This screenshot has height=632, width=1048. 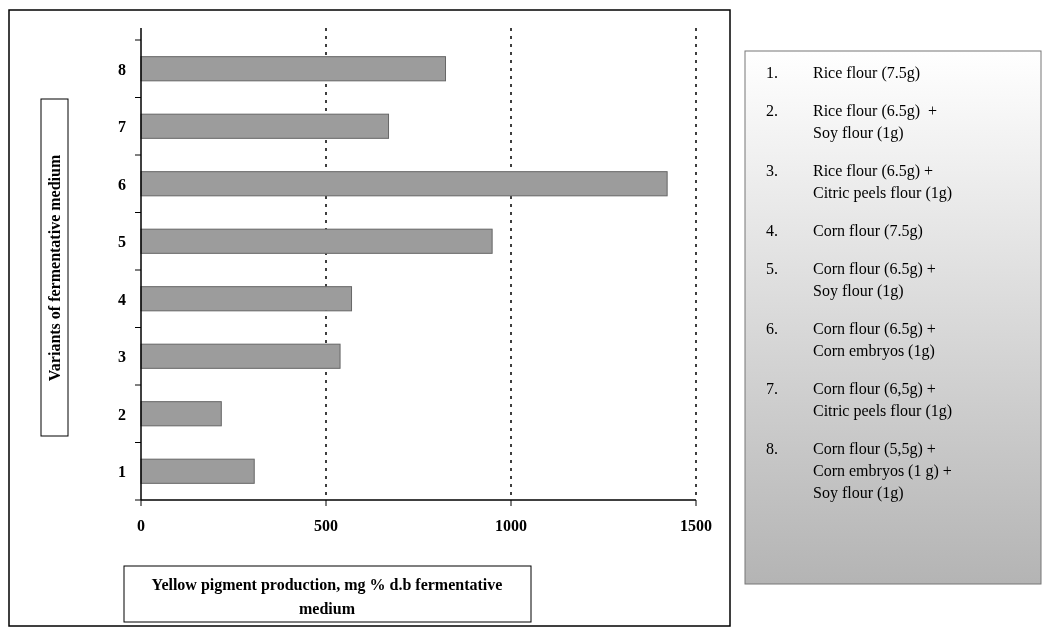 What do you see at coordinates (852, 121) in the screenshot?
I see `text: 2. Rice flour (6.5g) + Soy flour (1g)` at bounding box center [852, 121].